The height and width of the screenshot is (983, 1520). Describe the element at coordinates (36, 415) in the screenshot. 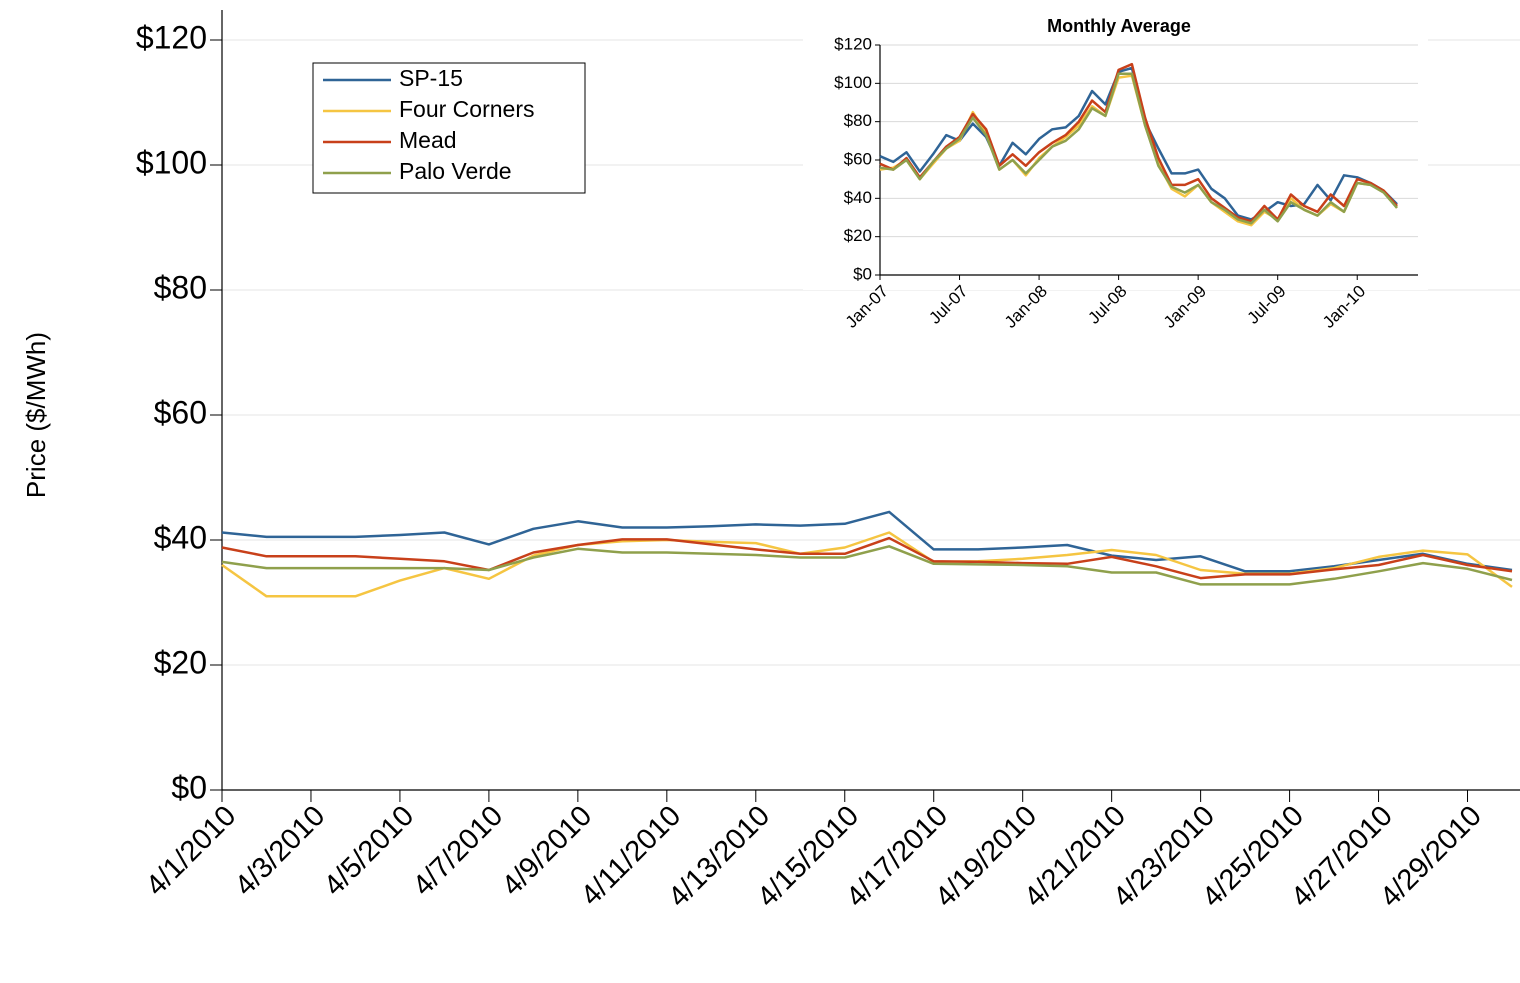

I see `y-axis-label: Price ($/MWh)` at that location.